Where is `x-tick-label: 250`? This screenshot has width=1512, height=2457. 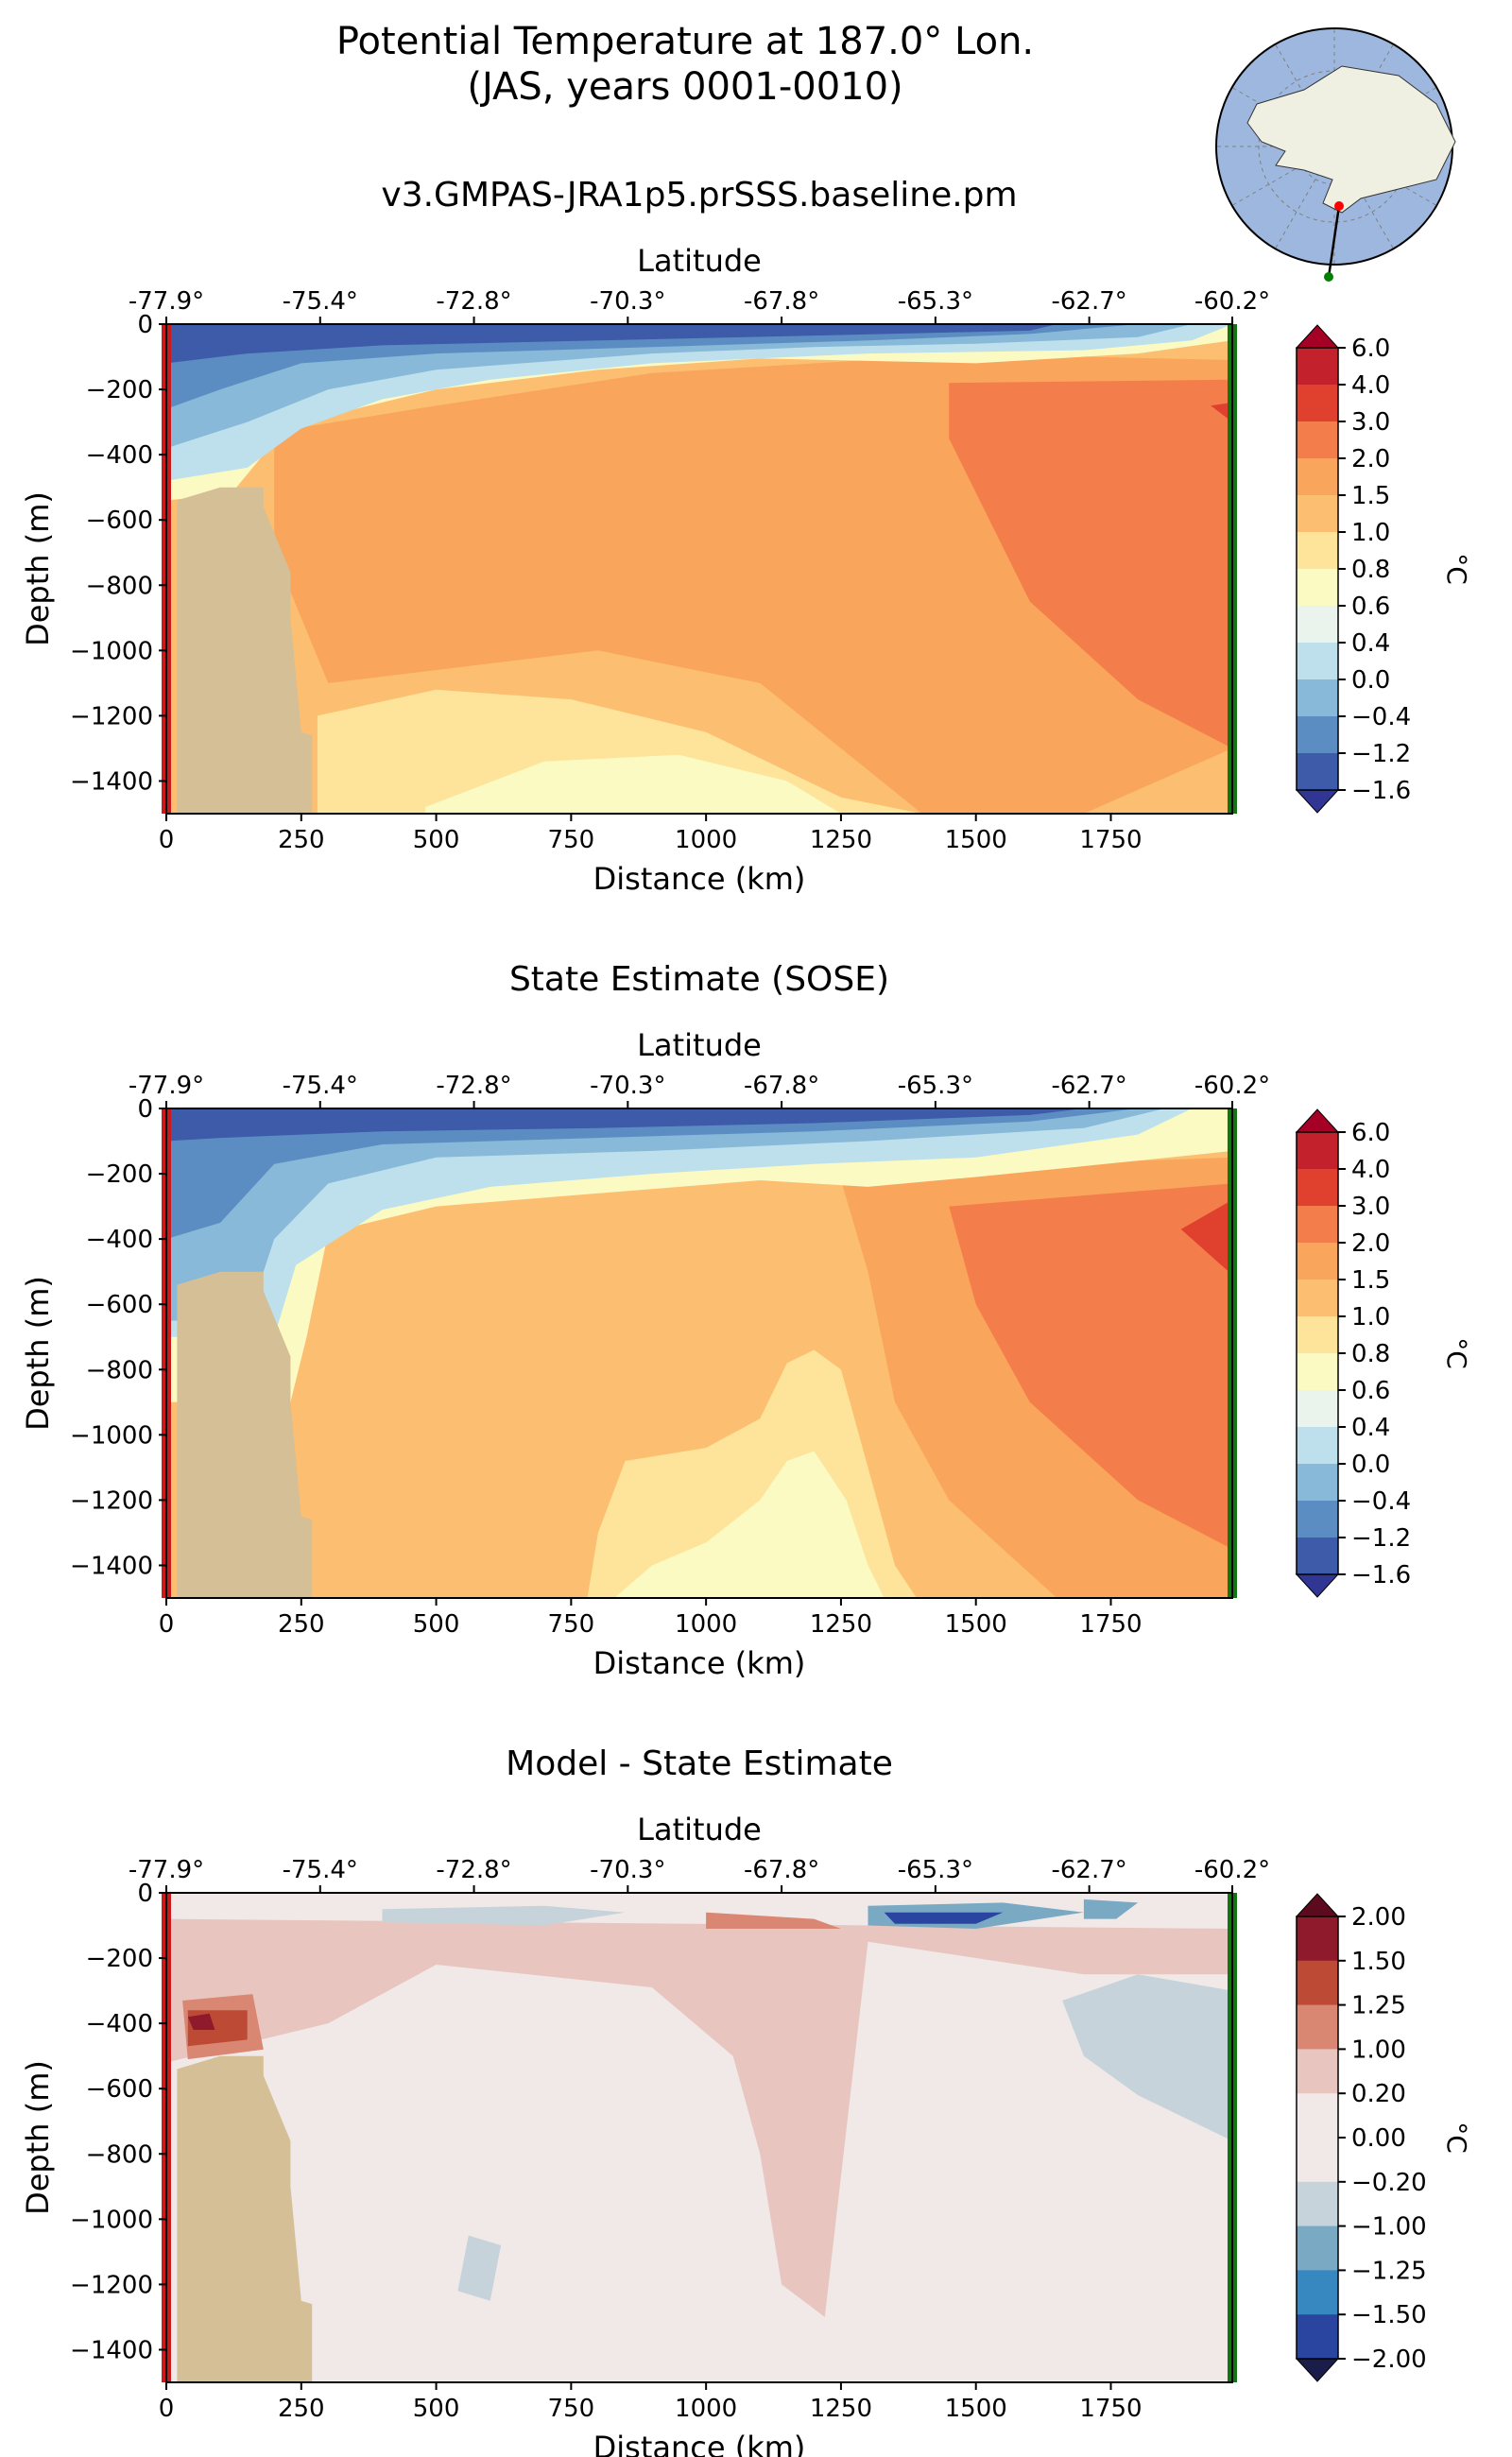
x-tick-label: 250 is located at coordinates (301, 840).